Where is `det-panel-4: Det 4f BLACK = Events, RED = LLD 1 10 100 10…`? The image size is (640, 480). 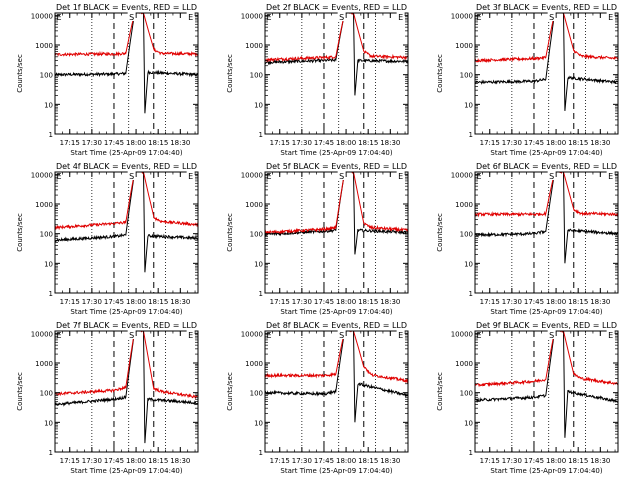
det-panel-4: Det 4f BLACK = Events, RED = LLD 1 10 100 10… is located at coordinates (107, 239).